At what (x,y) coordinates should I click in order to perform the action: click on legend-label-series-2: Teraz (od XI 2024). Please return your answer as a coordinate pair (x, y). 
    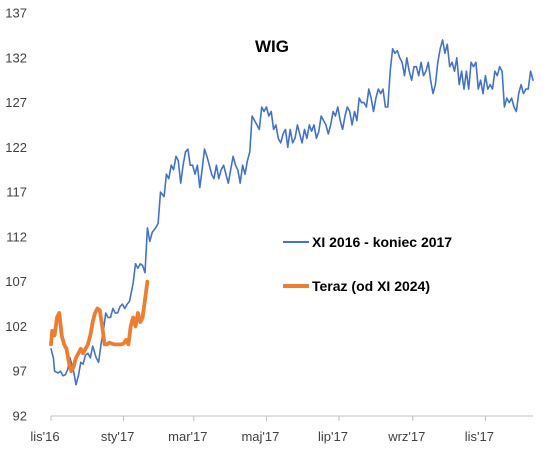
    Looking at the image, I should click on (371, 286).